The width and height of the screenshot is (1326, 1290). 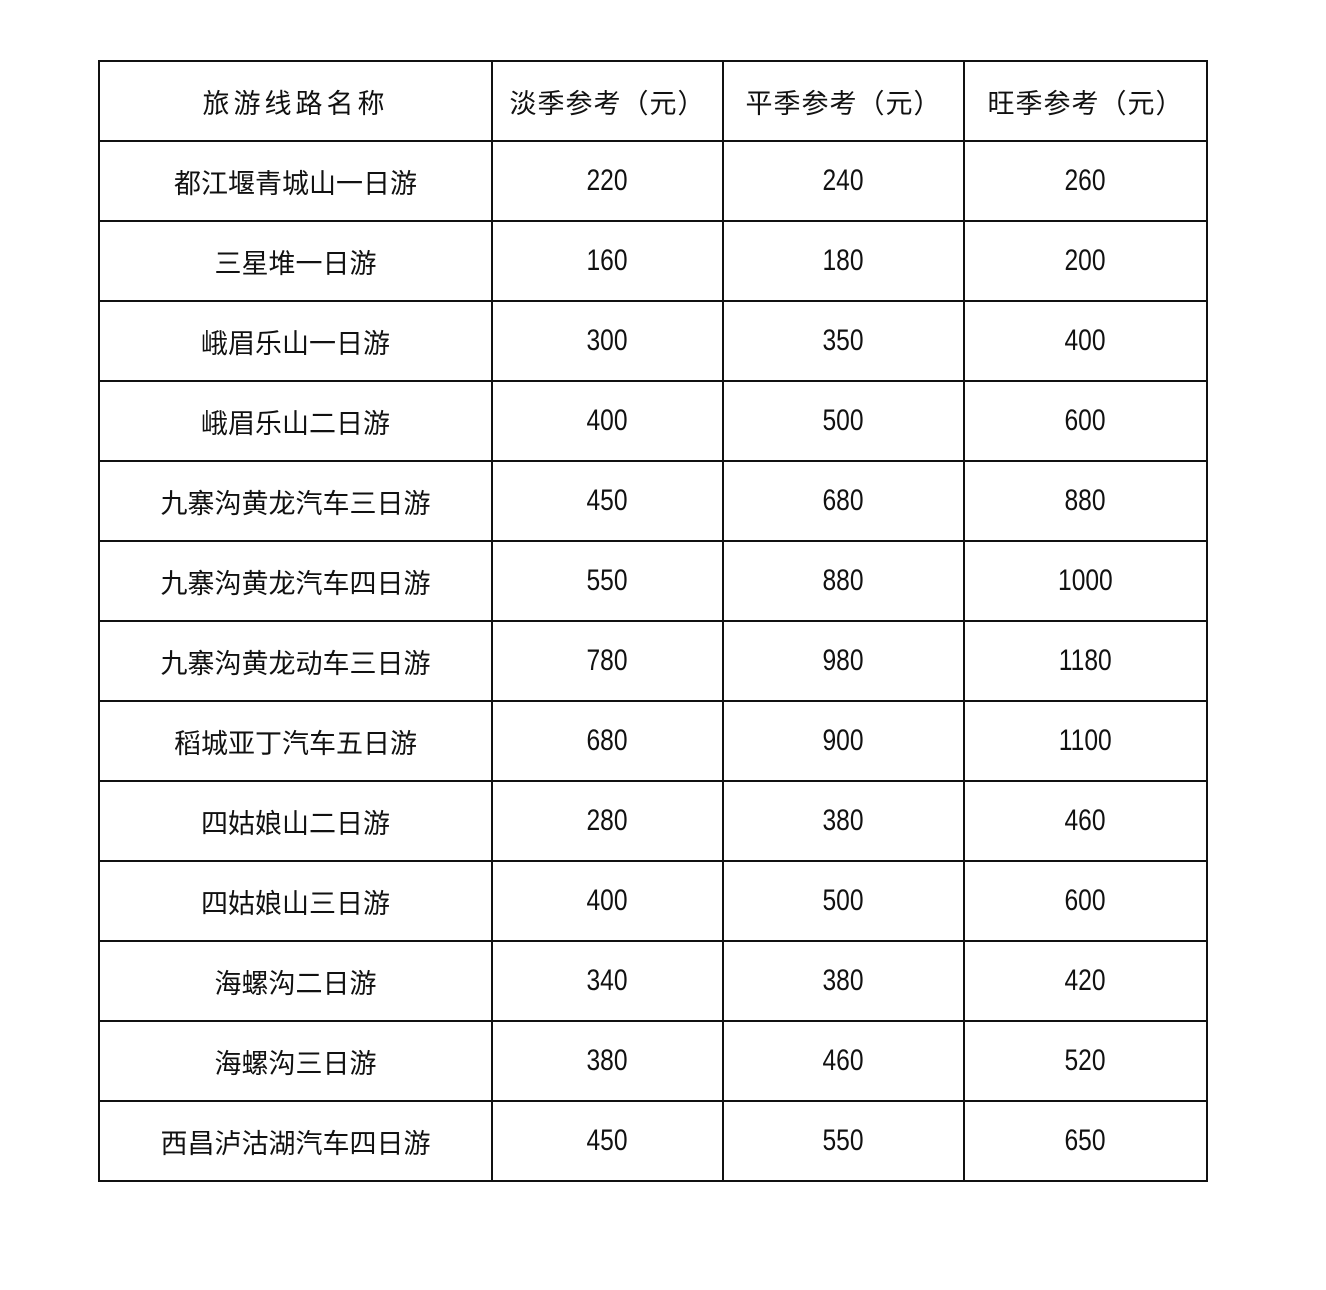 I want to click on peak-season-price: 1000, so click(x=1085, y=581).